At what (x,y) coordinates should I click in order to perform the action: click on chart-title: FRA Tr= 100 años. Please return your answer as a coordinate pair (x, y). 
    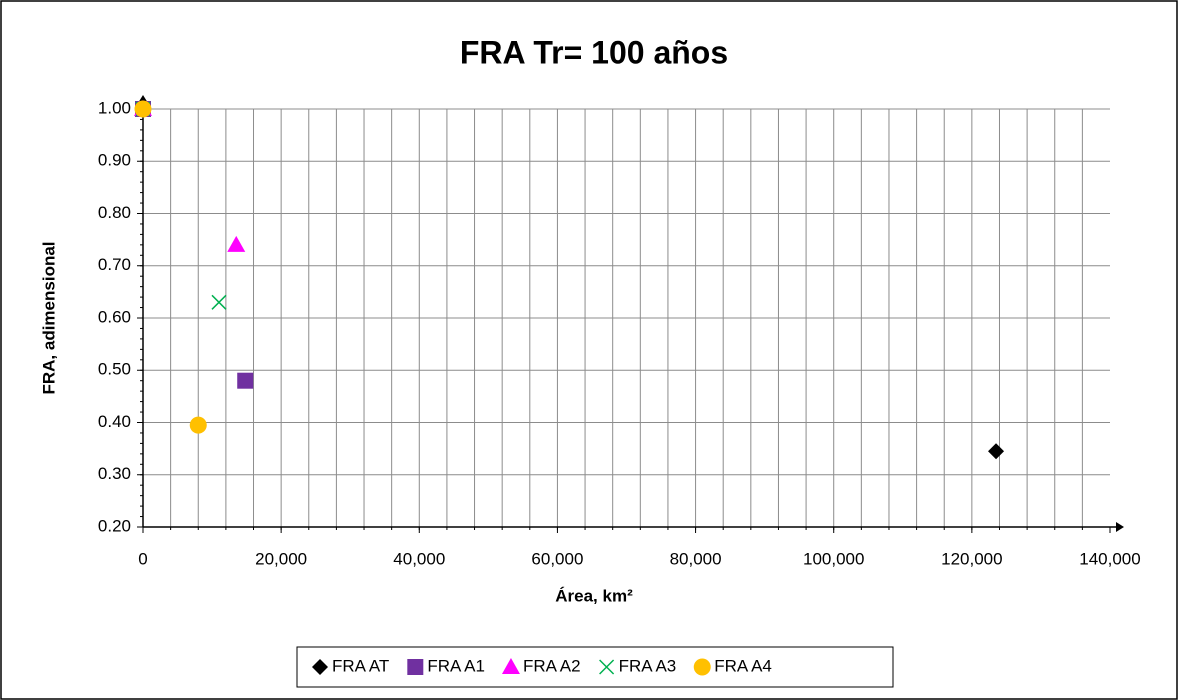
    Looking at the image, I should click on (594, 52).